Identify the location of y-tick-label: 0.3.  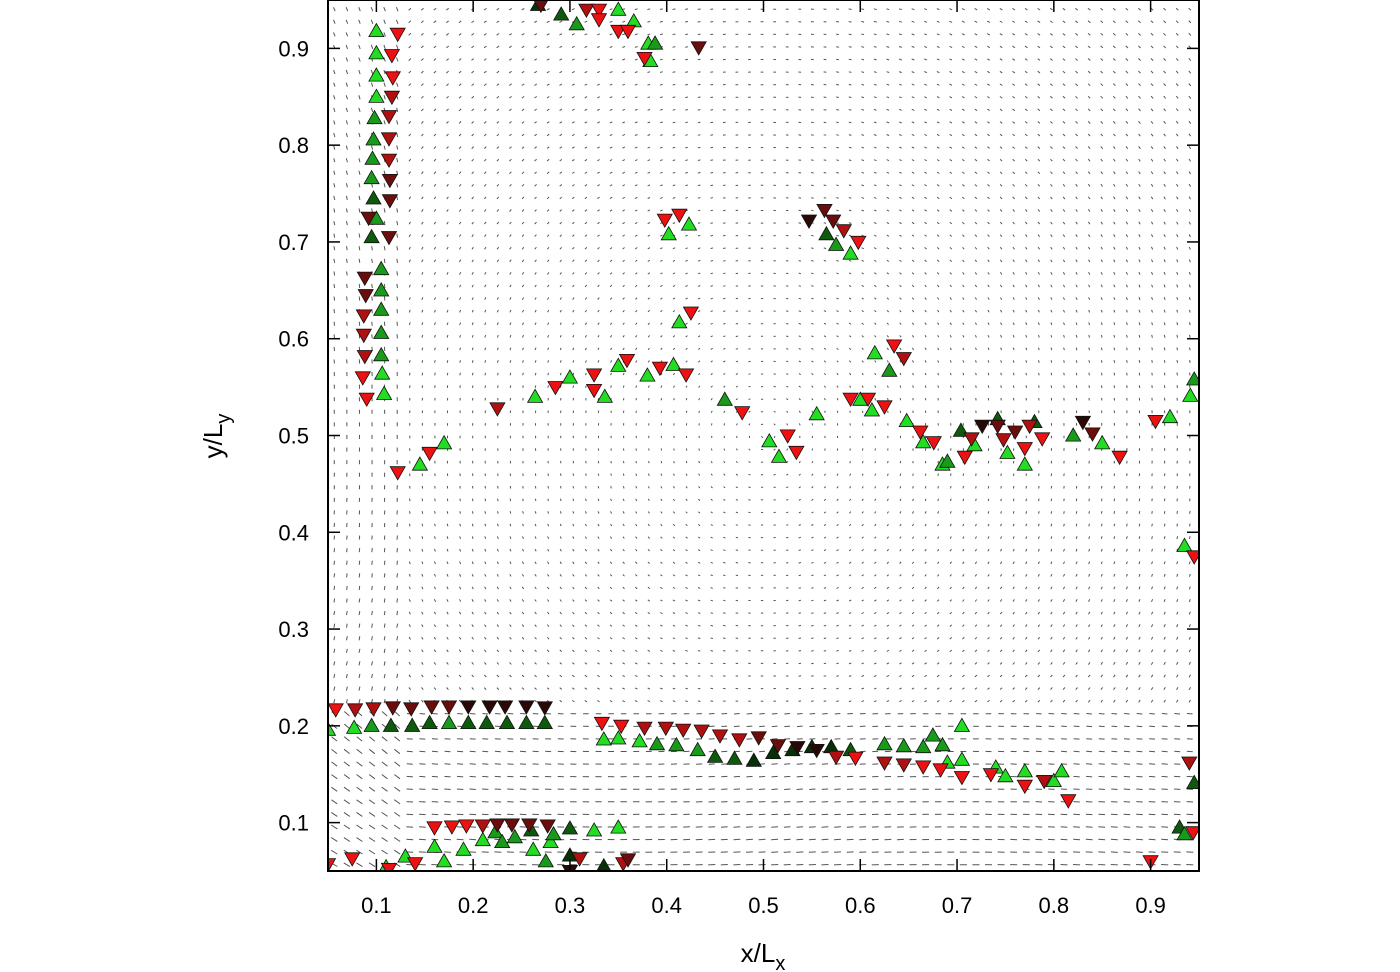
(293, 629).